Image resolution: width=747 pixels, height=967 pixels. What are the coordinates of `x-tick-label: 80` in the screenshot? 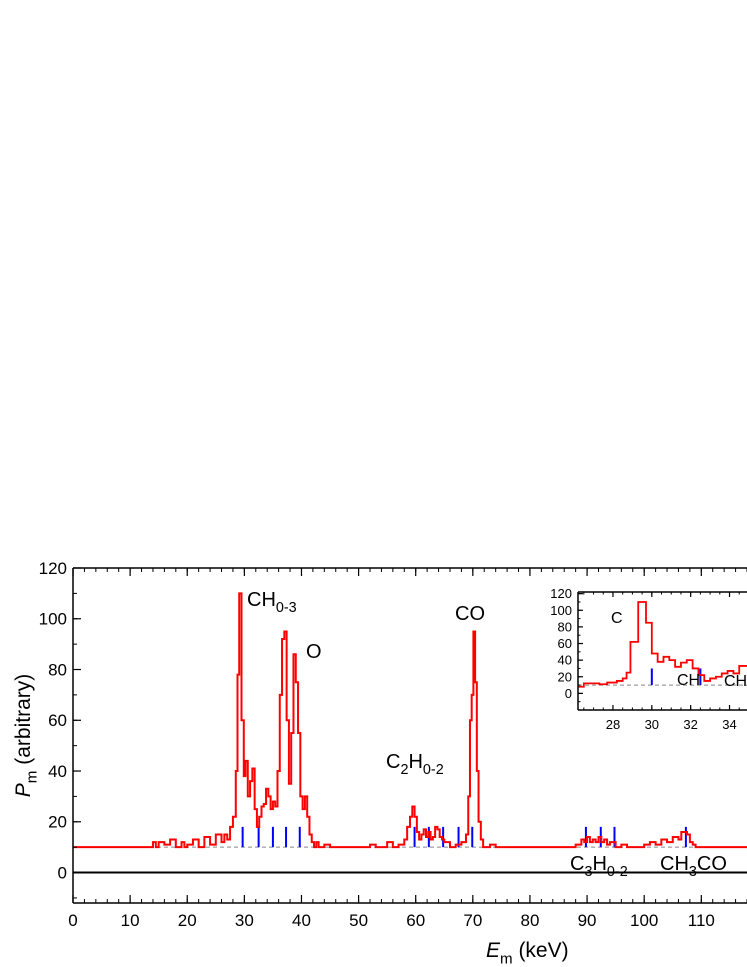 It's located at (529, 920).